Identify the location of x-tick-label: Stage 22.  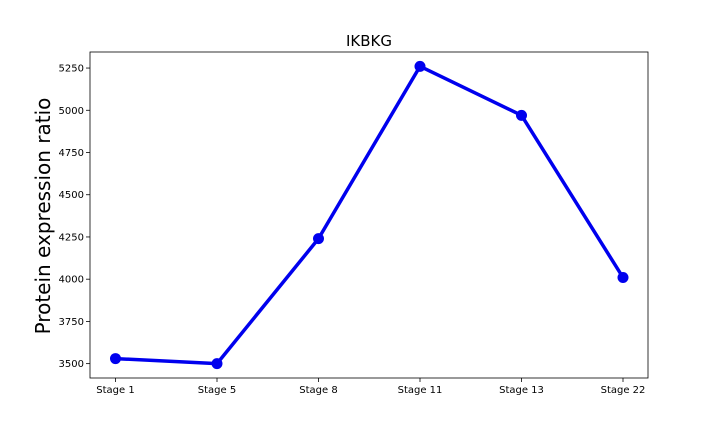
(623, 390).